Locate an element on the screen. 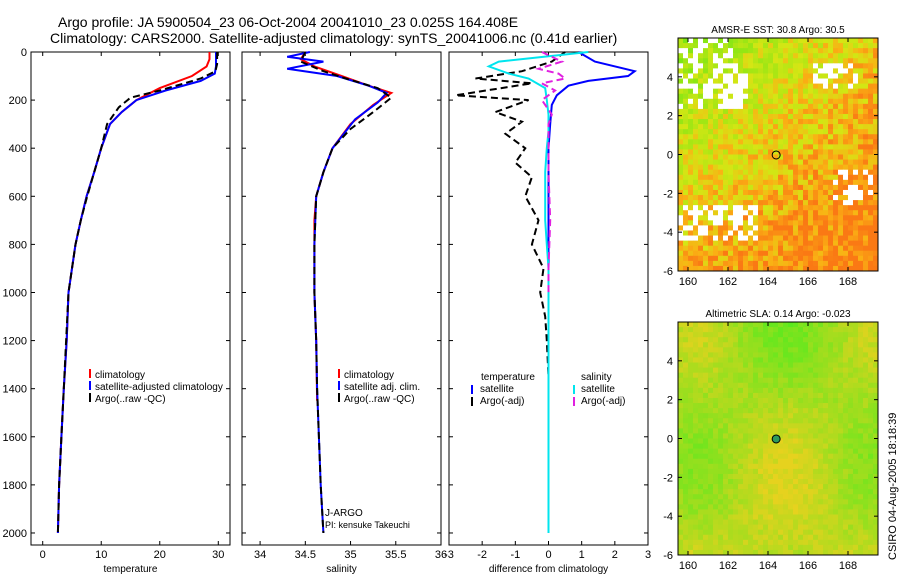 The height and width of the screenshot is (580, 900). x-tick-label: 3 is located at coordinates (648, 555).